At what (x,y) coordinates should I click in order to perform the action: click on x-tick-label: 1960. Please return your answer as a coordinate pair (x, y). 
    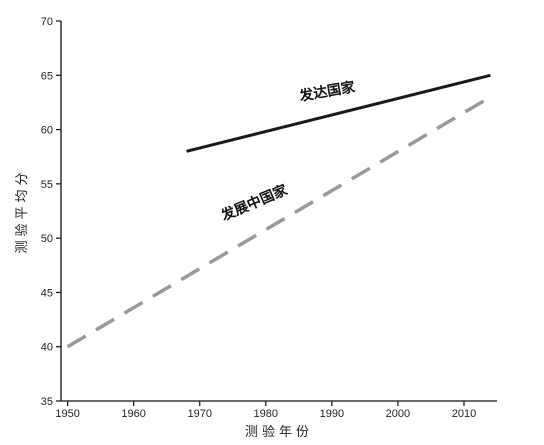
    Looking at the image, I should click on (133, 414).